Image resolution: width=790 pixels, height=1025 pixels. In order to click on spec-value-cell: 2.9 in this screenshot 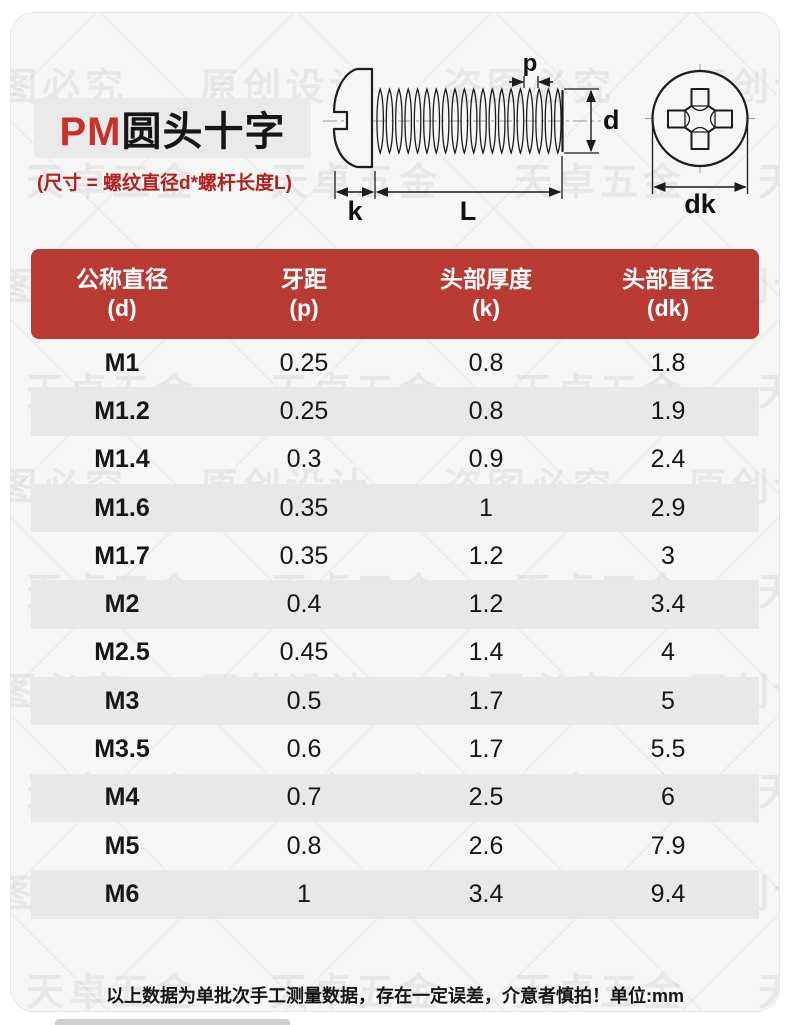, I will do `click(668, 507)`.